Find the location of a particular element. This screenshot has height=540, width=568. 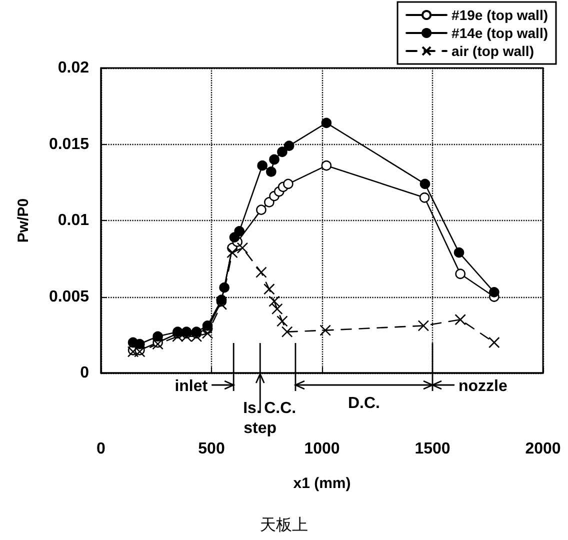

text: Is. is located at coordinates (252, 408).